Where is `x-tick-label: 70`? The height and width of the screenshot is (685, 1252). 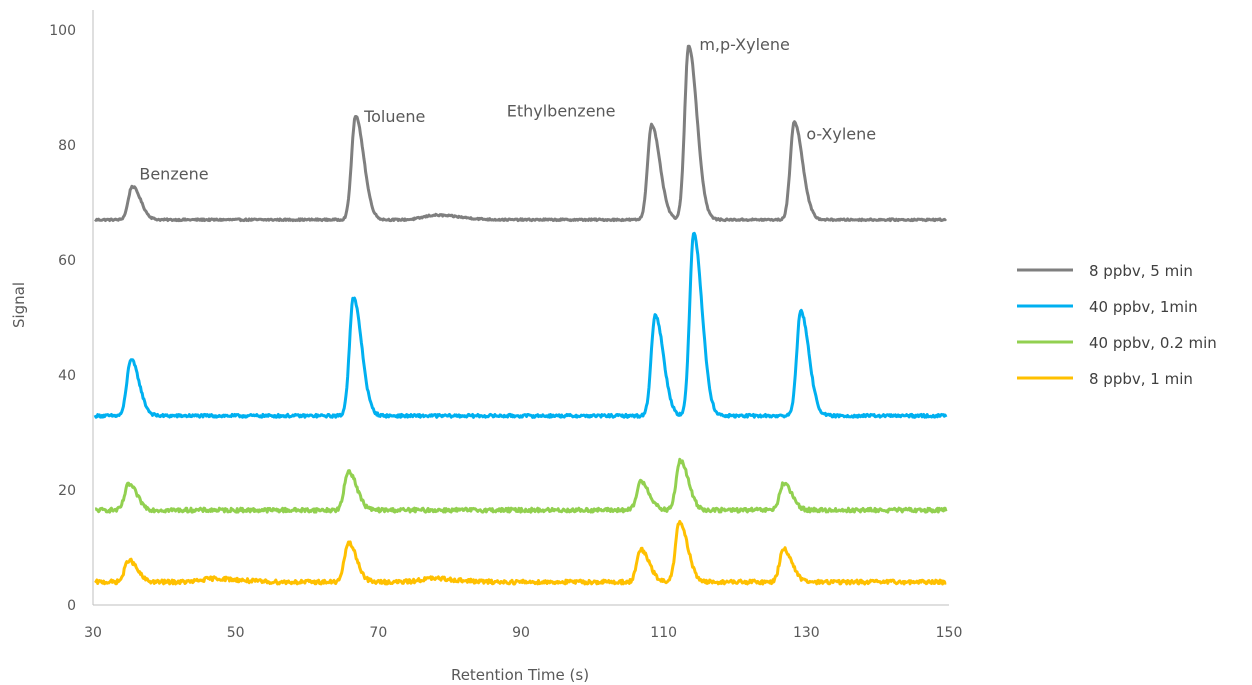
x-tick-label: 70 is located at coordinates (378, 633).